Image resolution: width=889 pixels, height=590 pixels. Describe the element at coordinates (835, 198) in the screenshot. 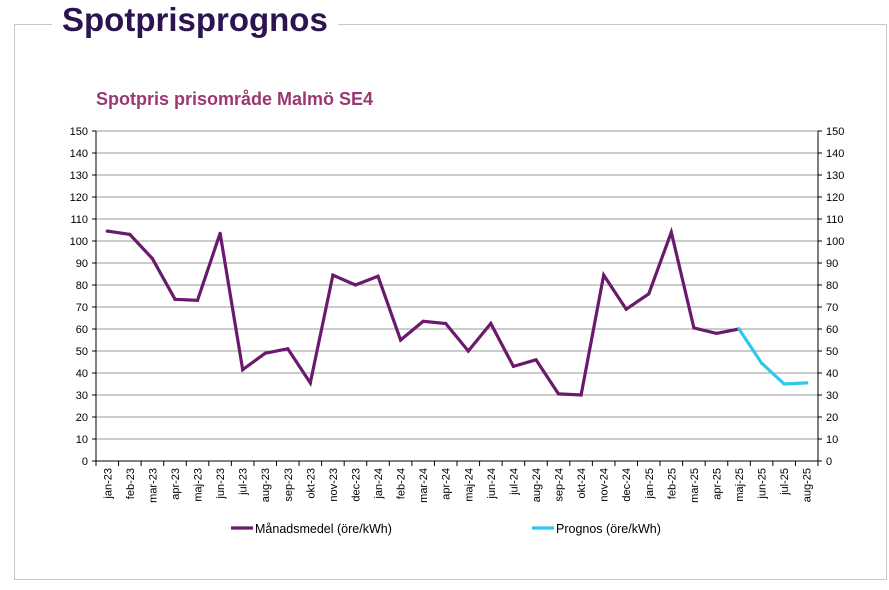

I see `y2-tick-label: 120` at that location.